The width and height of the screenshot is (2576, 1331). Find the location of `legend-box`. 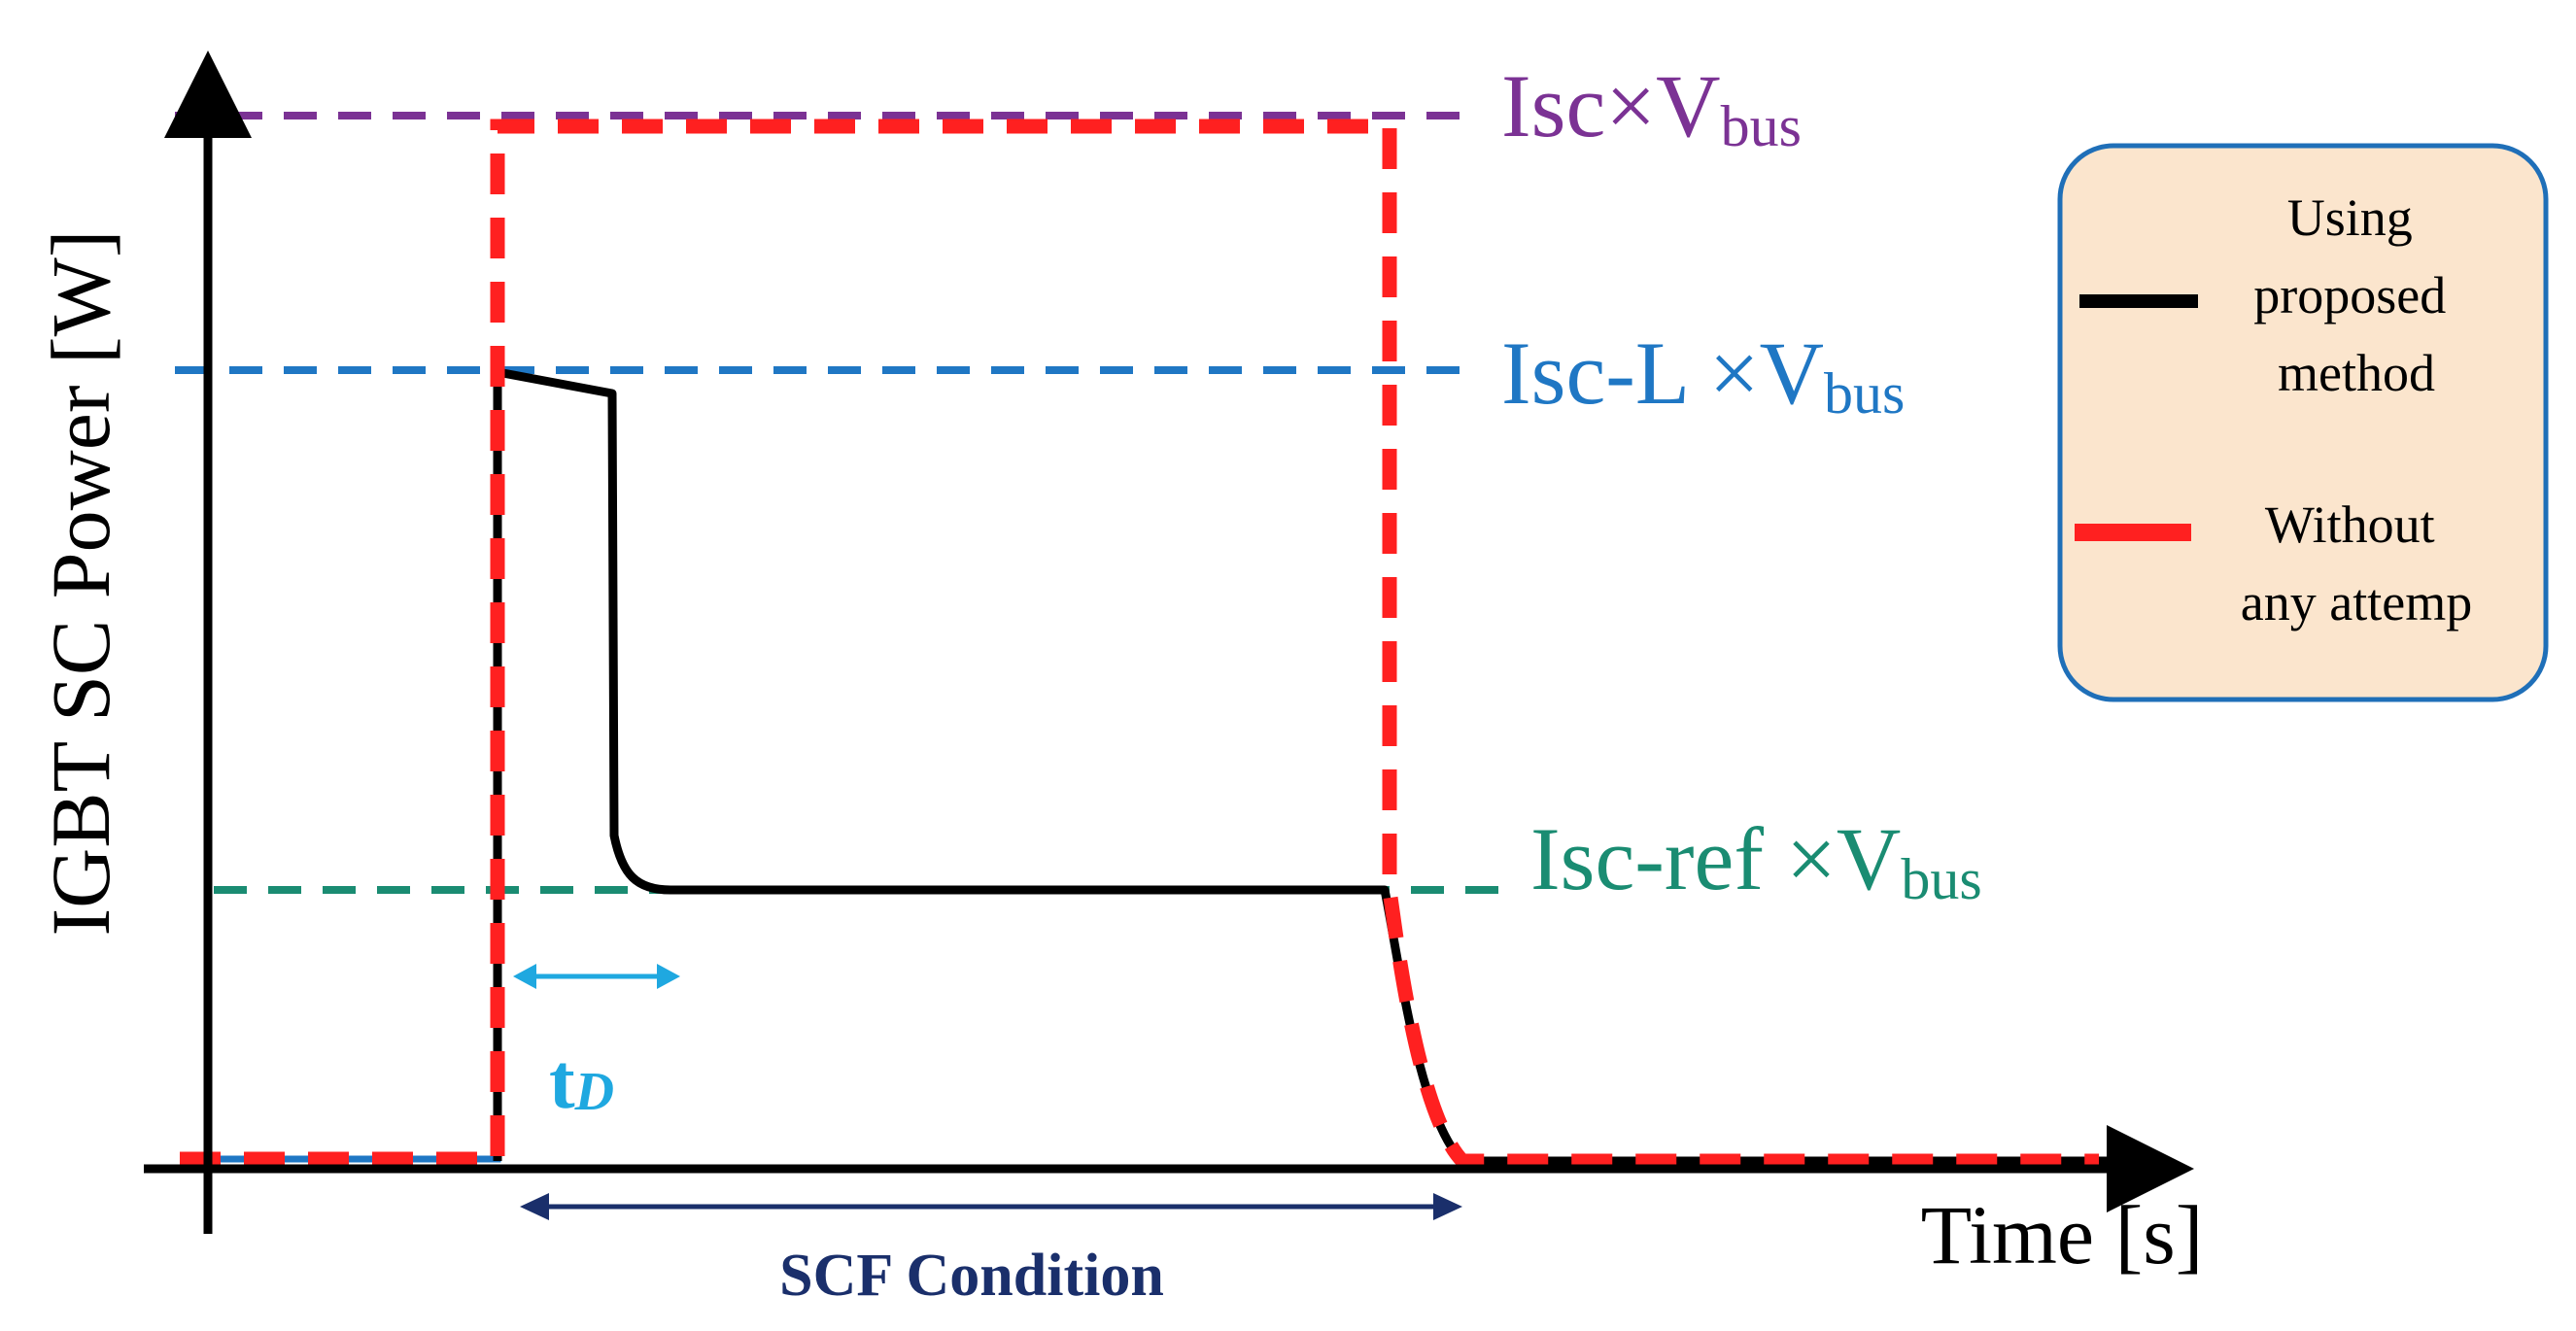

legend-box is located at coordinates (2303, 422).